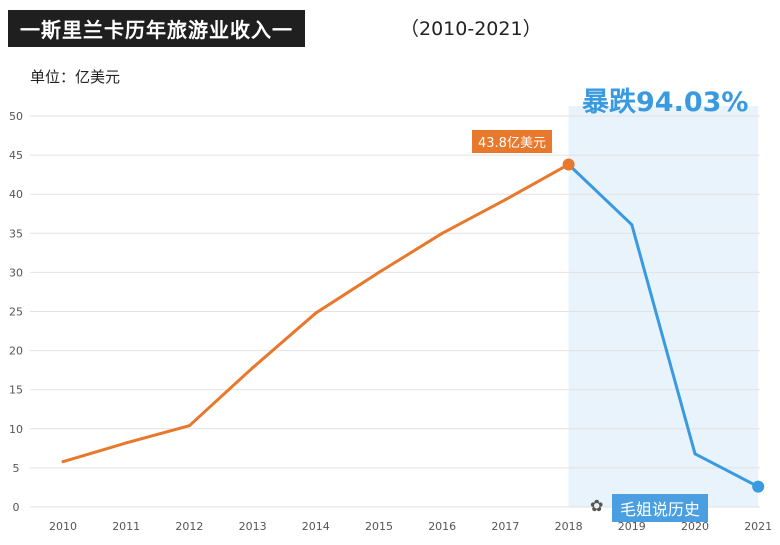 This screenshot has height=545, width=780. I want to click on y-tick-label: 50, so click(16, 116).